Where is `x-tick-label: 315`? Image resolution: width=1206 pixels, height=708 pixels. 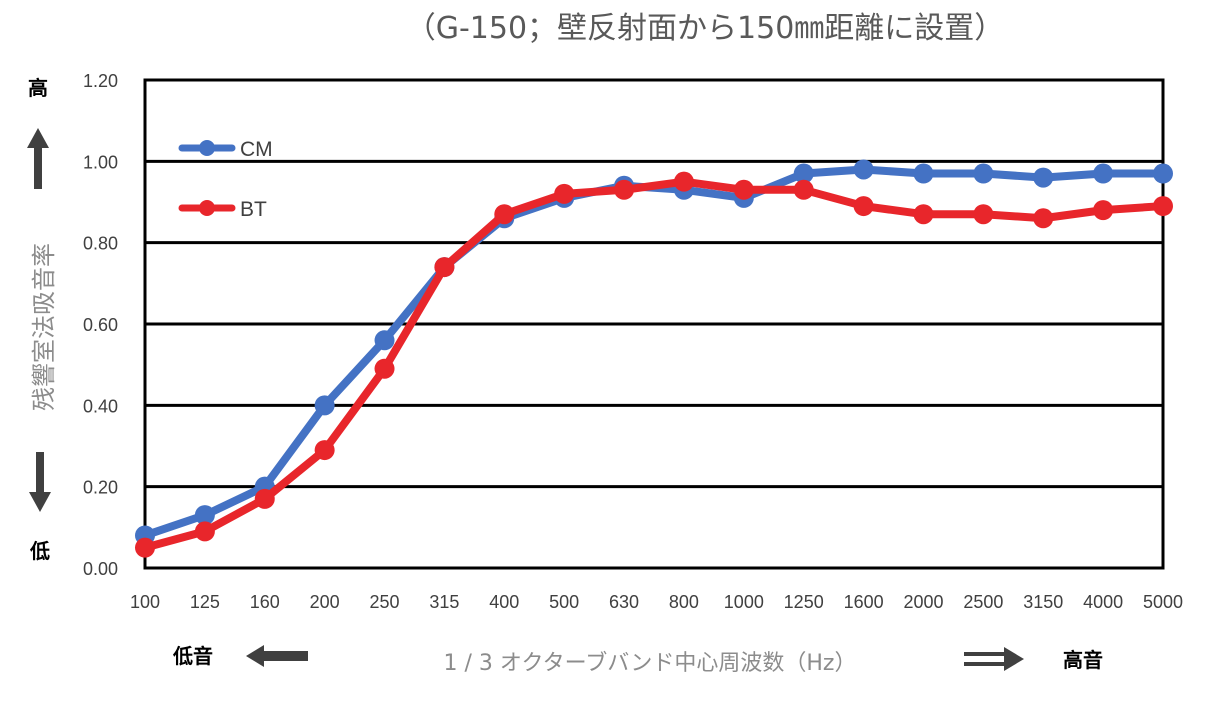
x-tick-label: 315 is located at coordinates (444, 602).